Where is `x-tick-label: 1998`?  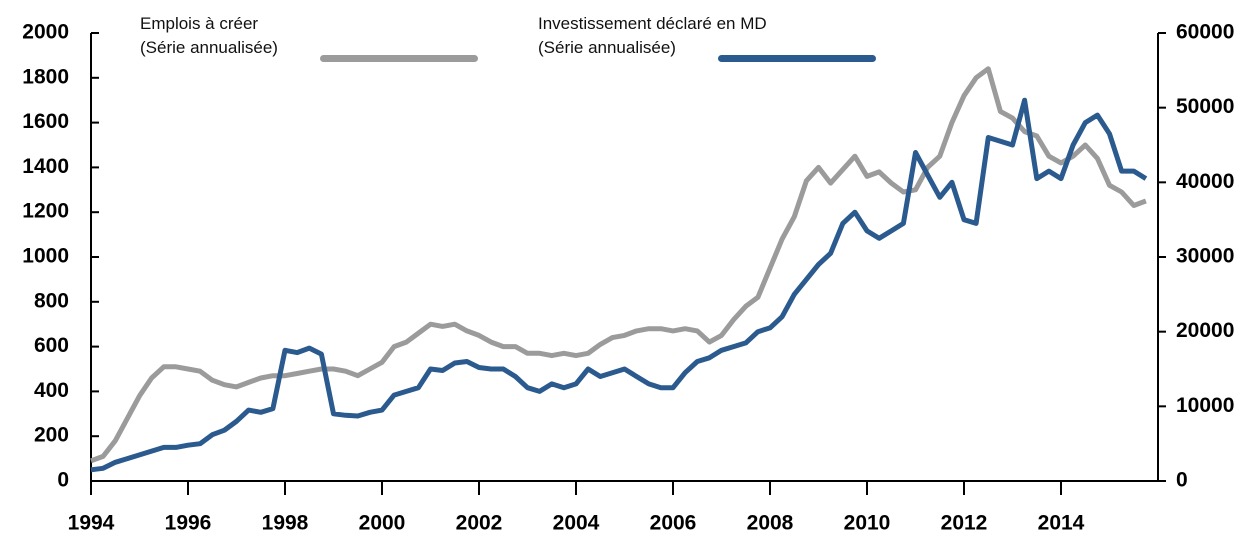 x-tick-label: 1998 is located at coordinates (285, 523).